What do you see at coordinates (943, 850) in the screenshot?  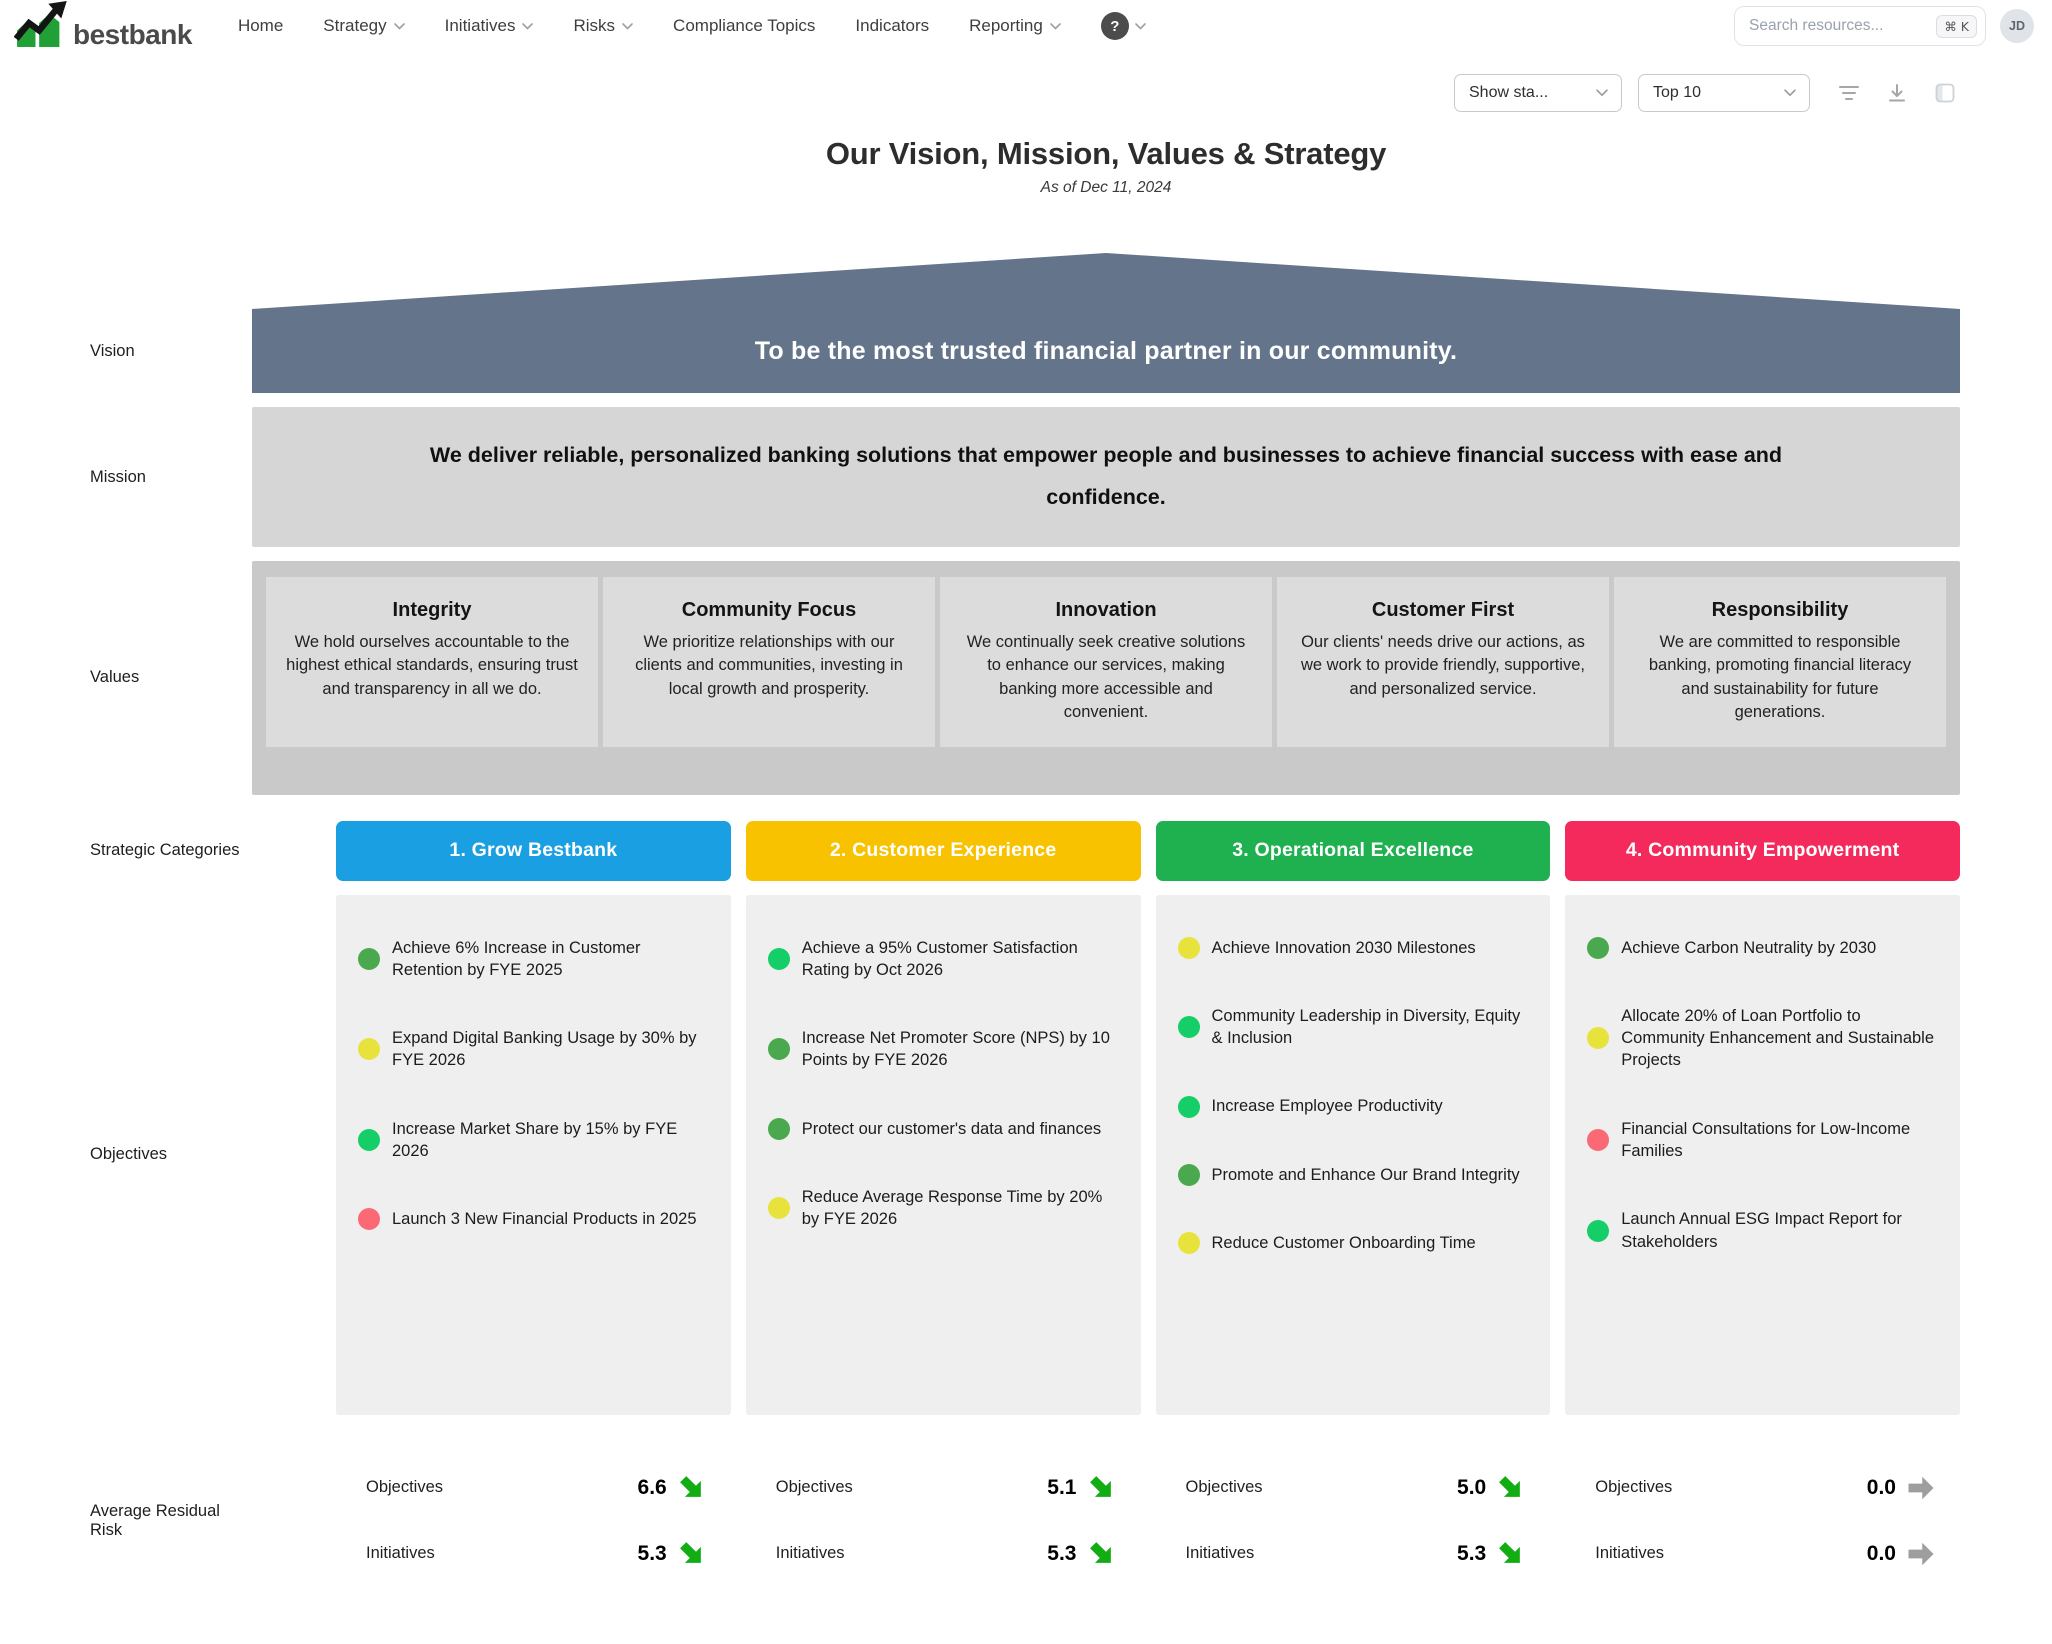 I see `category-customer-experience: 2. Customer Experience` at bounding box center [943, 850].